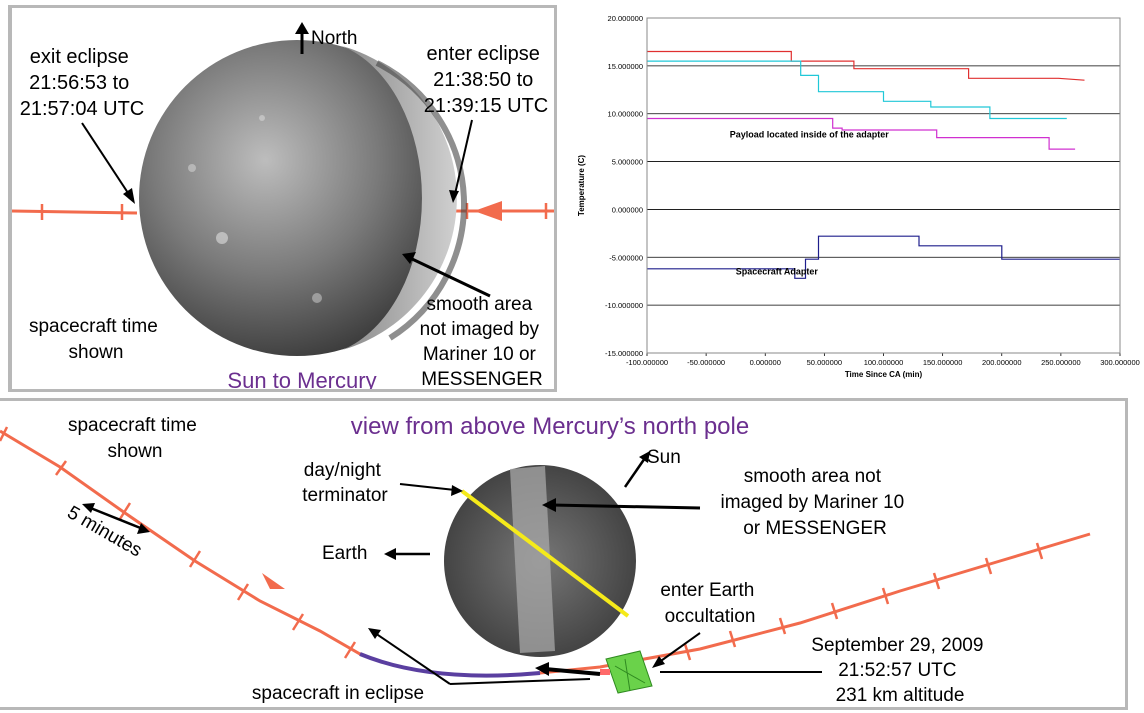 The height and width of the screenshot is (713, 1144). Describe the element at coordinates (624, 305) in the screenshot. I see `y-tick-label: -10.000000` at that location.